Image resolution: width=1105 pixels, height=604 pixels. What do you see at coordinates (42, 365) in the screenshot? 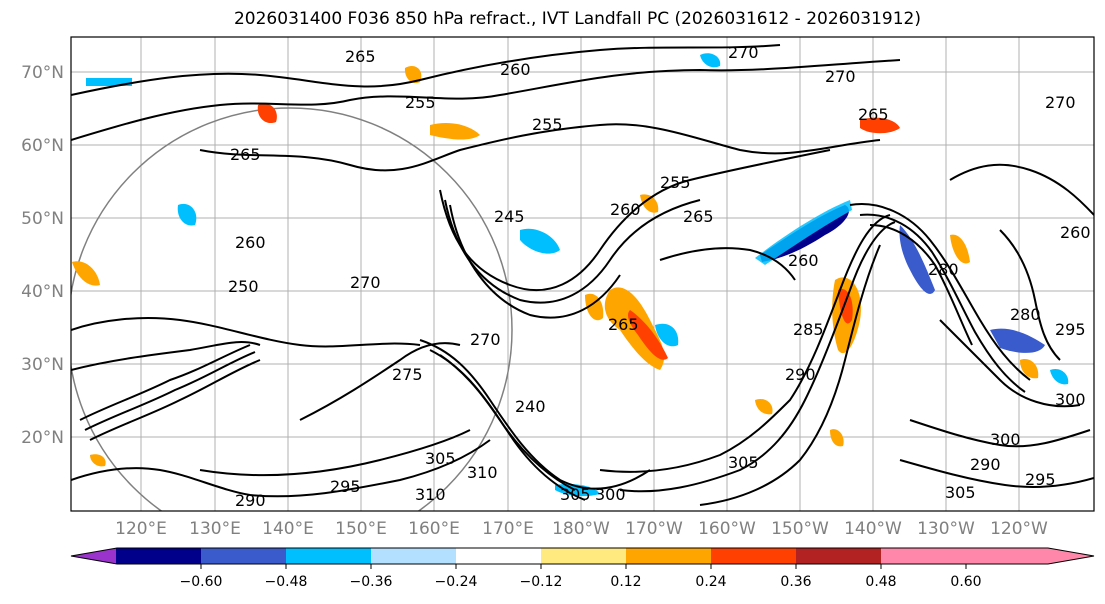
I see `lat-label: 30°N` at bounding box center [42, 365].